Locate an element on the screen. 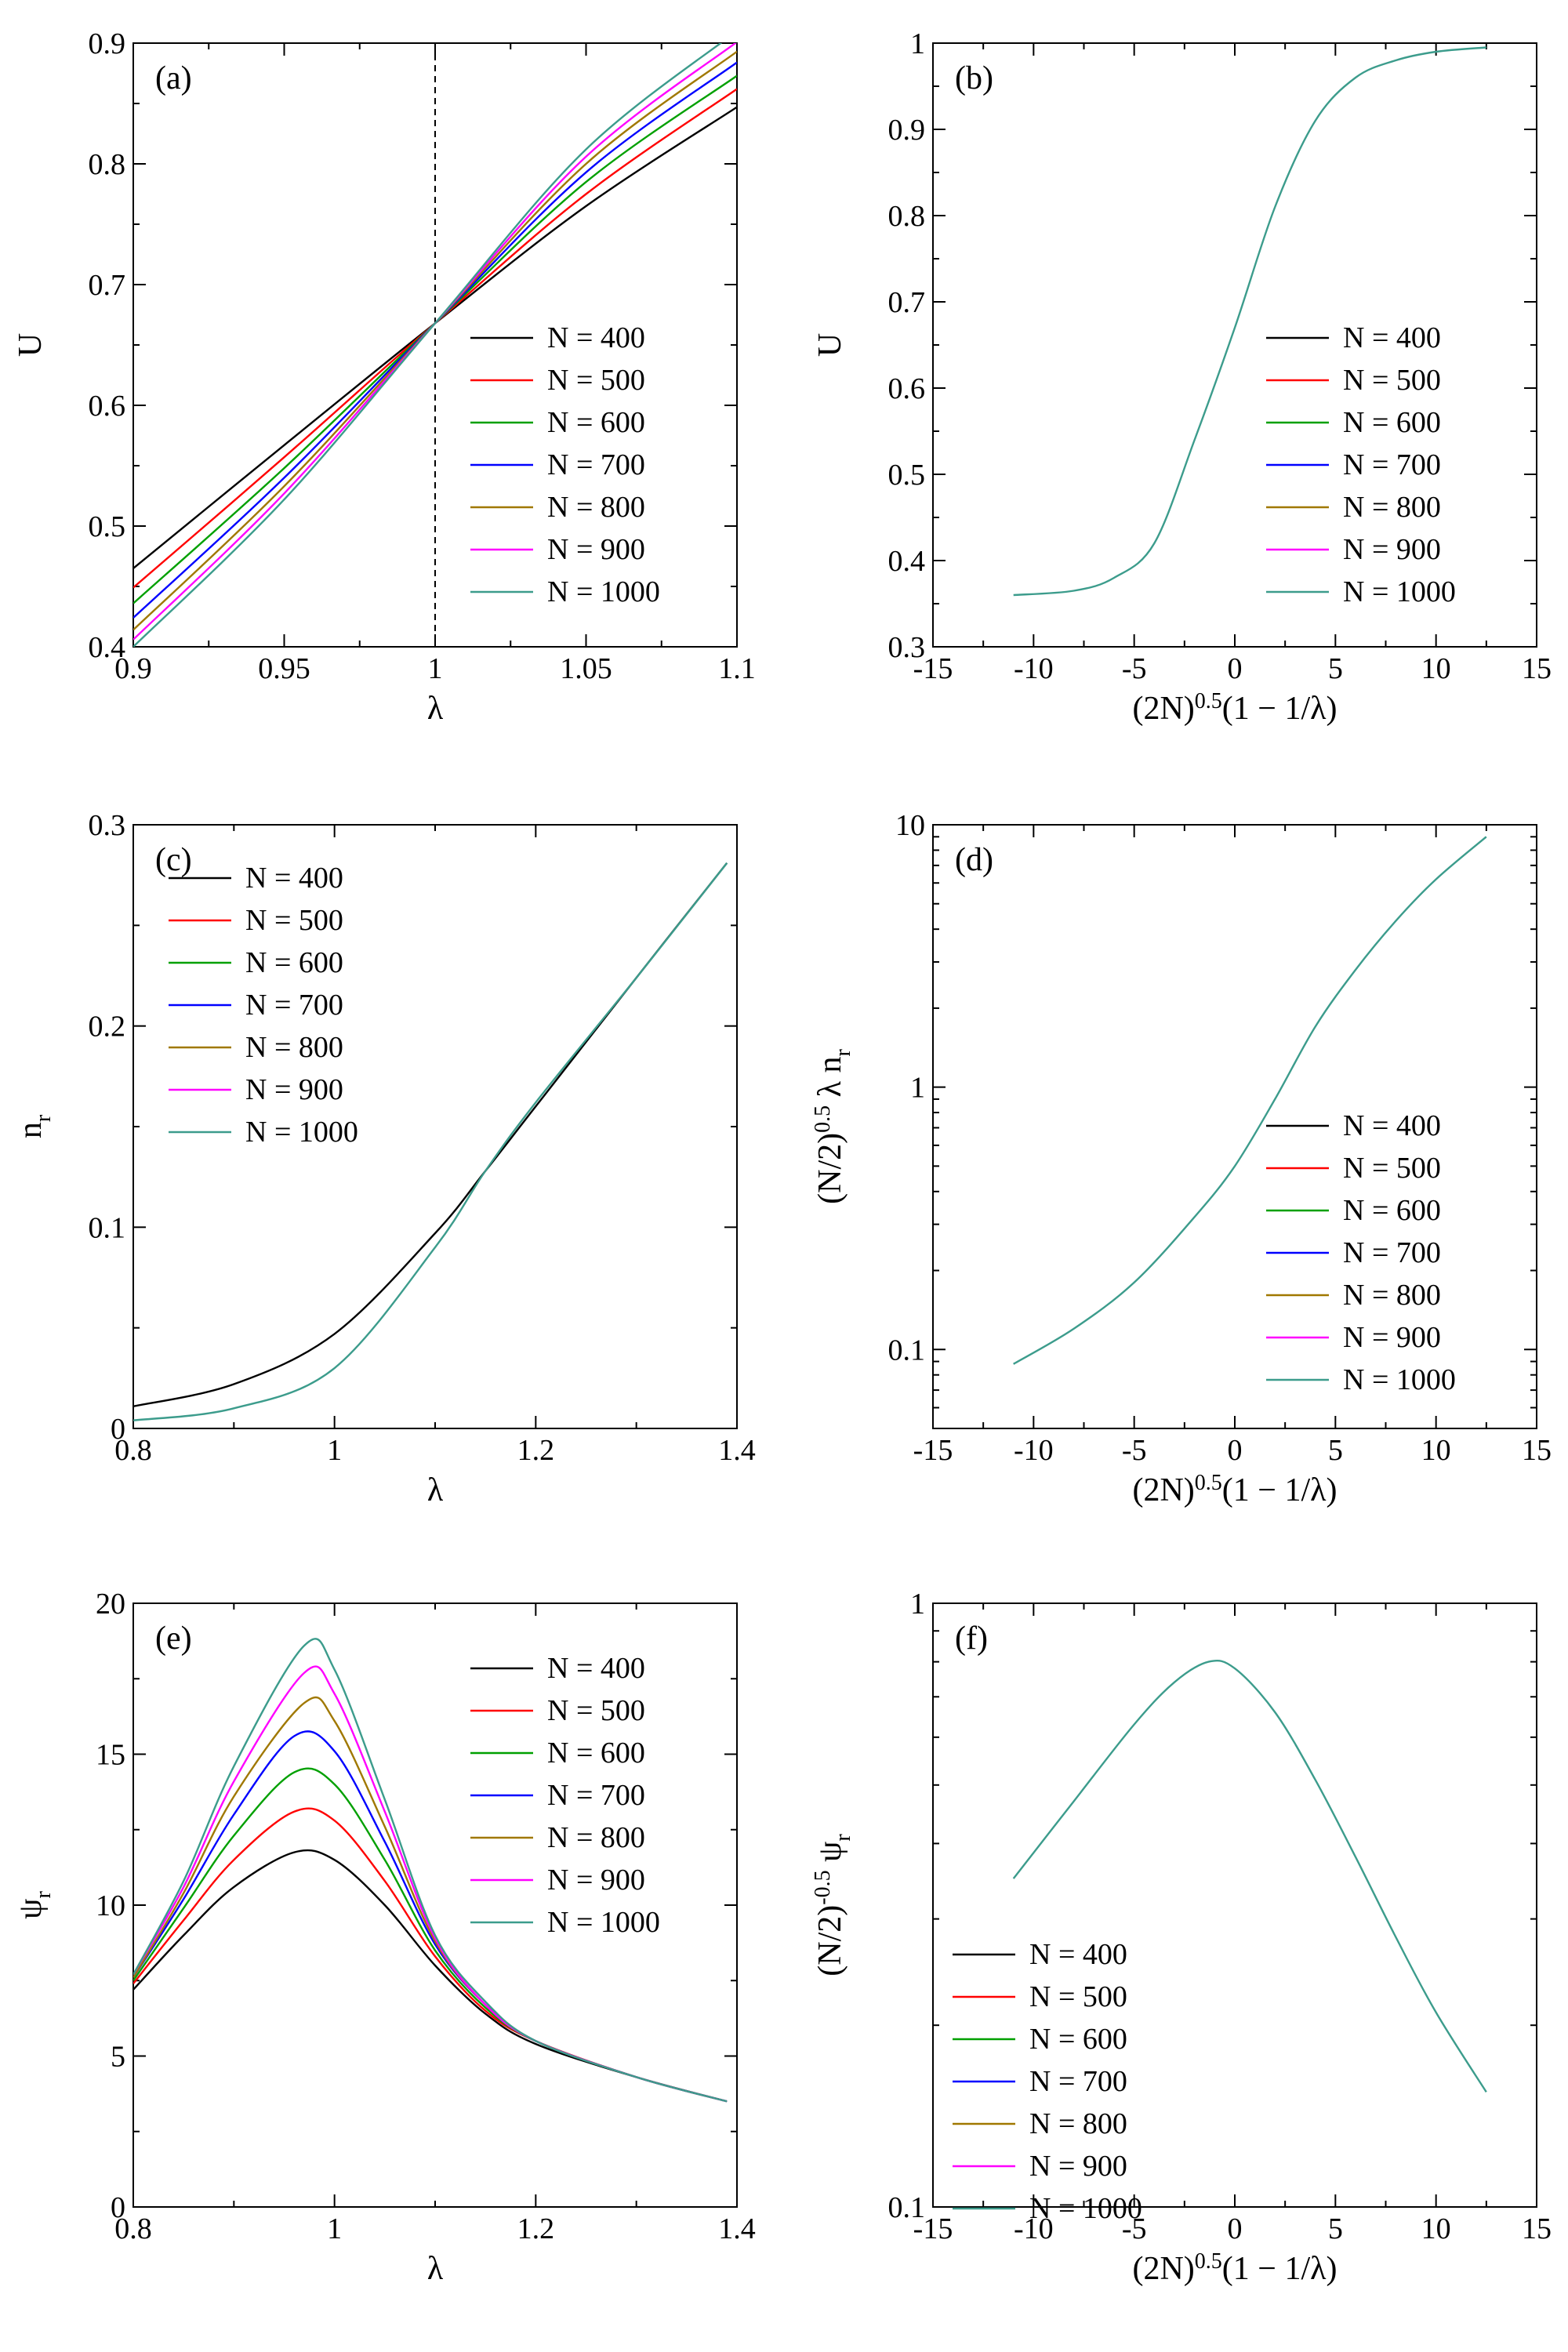 This screenshot has width=1568, height=2352. panel-c-ytick-label: 0.2 is located at coordinates (107, 1027).